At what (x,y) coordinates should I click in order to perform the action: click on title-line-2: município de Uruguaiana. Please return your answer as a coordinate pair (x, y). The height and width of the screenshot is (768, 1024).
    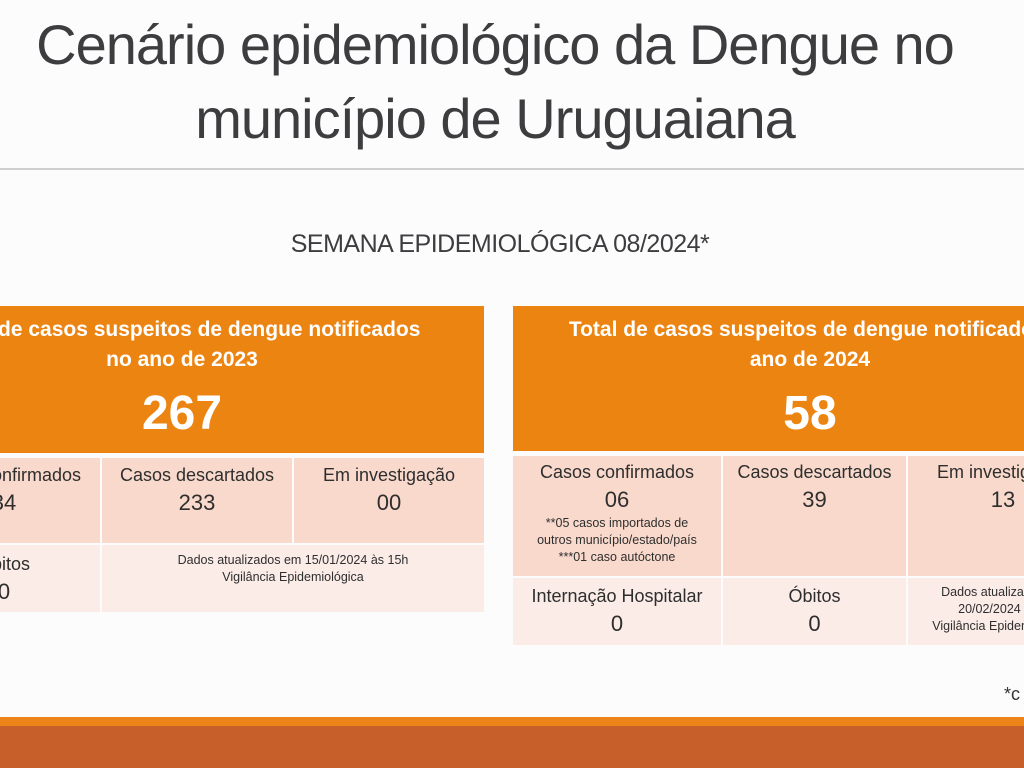
    Looking at the image, I should click on (495, 118).